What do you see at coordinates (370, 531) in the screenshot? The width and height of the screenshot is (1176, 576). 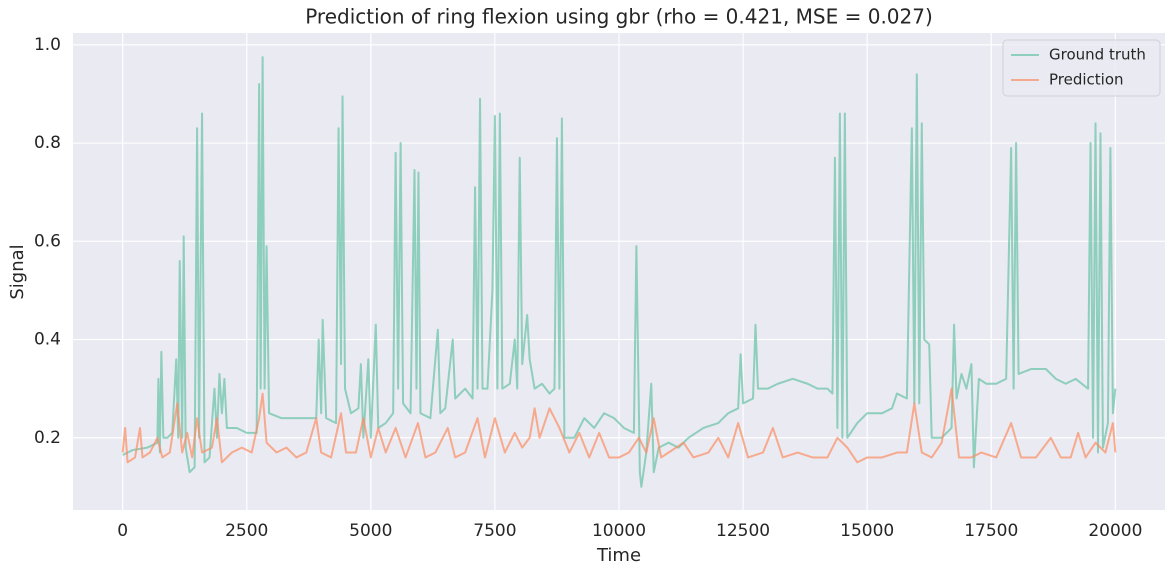 I see `x-tick-label: 5000` at bounding box center [370, 531].